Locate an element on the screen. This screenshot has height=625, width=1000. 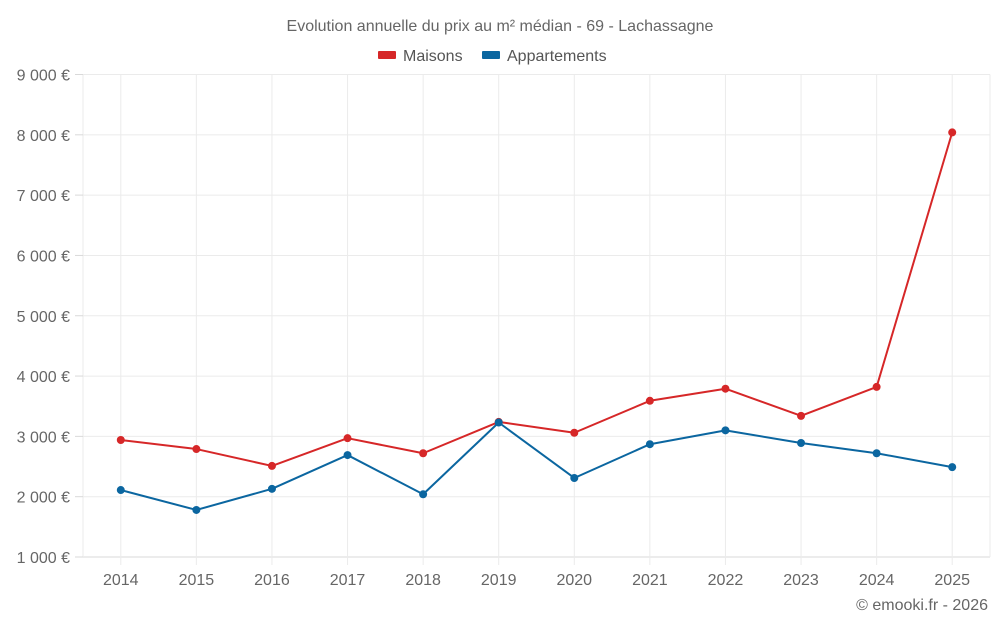
x-tick-label: 2020 is located at coordinates (574, 580).